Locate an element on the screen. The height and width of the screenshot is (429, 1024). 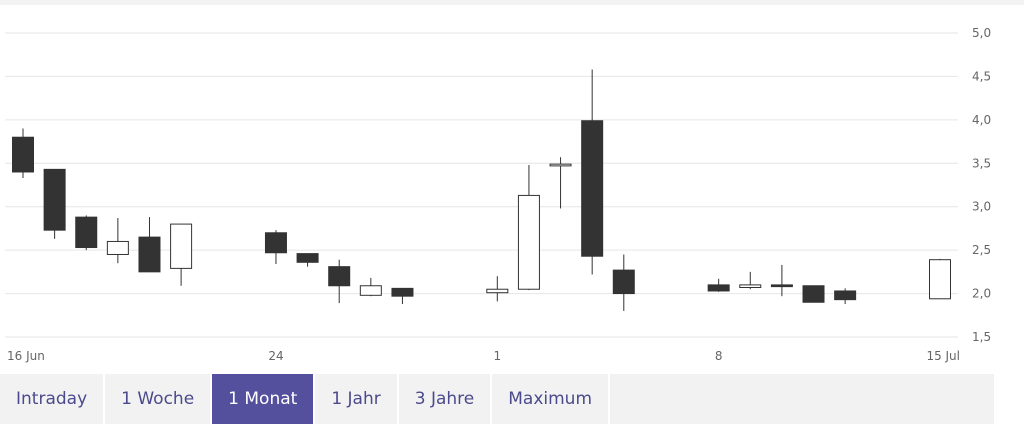
y-tick-label: 4,5 is located at coordinates (981, 76).